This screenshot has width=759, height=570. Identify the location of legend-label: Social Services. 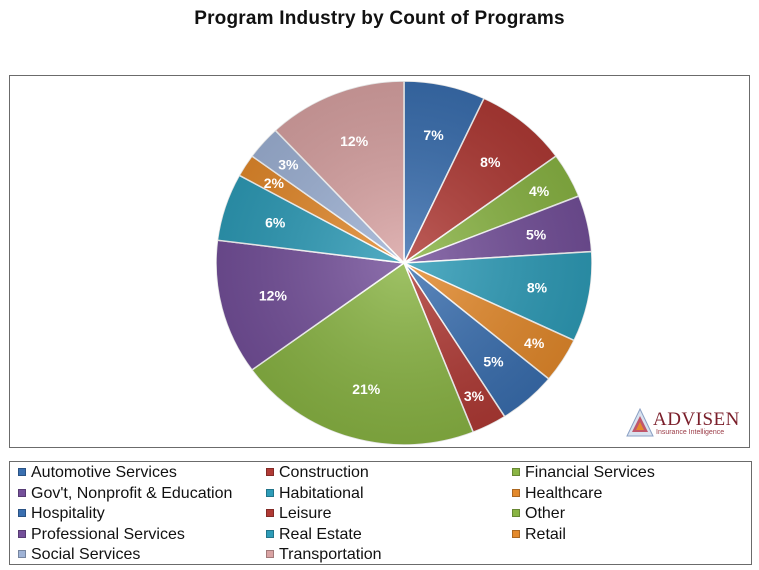
(86, 554).